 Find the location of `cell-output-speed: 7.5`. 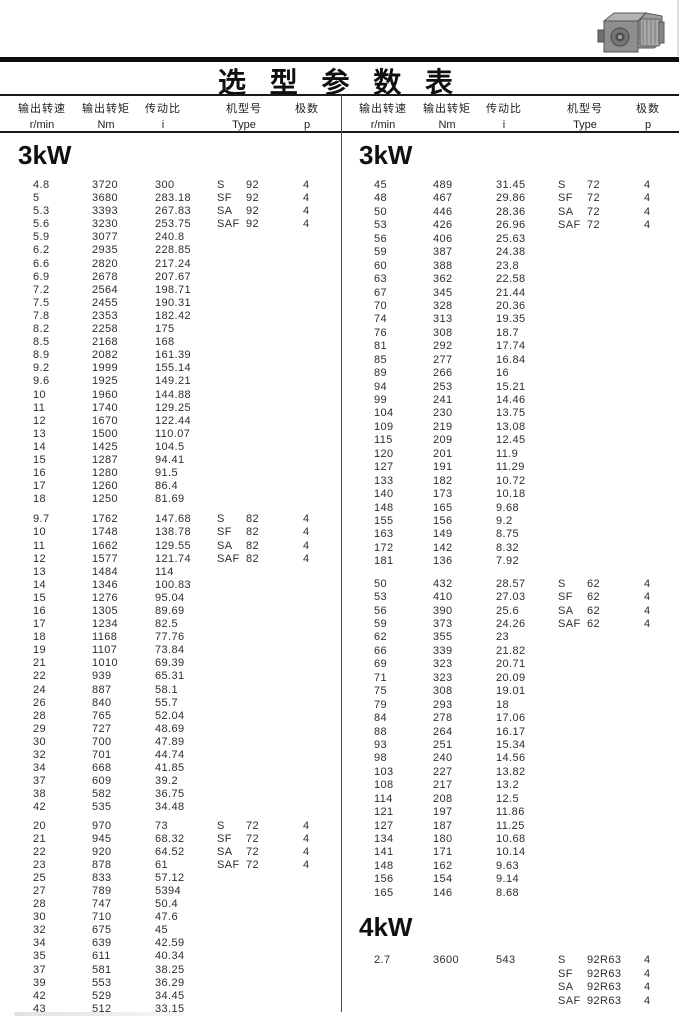

cell-output-speed: 7.5 is located at coordinates (41, 302).